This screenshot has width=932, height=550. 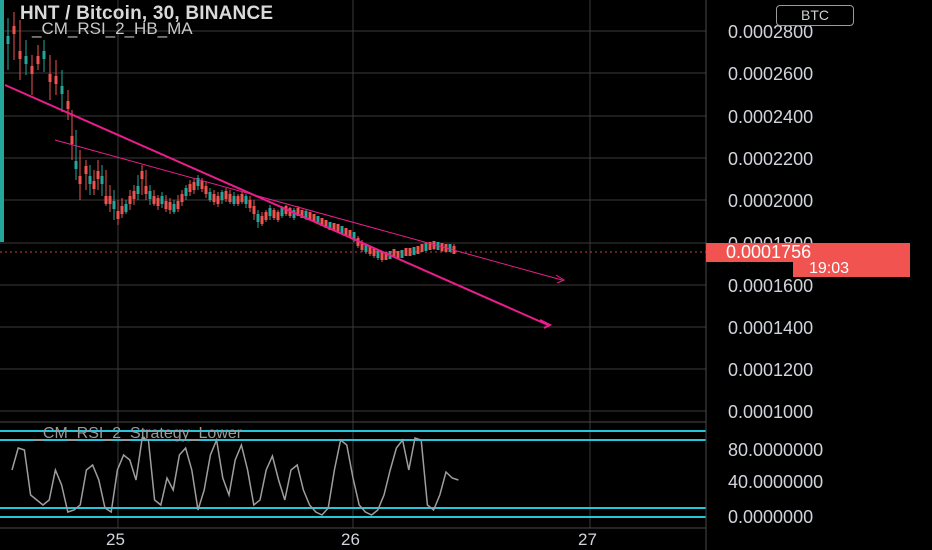 What do you see at coordinates (235, 476) in the screenshot?
I see `rsi-line` at bounding box center [235, 476].